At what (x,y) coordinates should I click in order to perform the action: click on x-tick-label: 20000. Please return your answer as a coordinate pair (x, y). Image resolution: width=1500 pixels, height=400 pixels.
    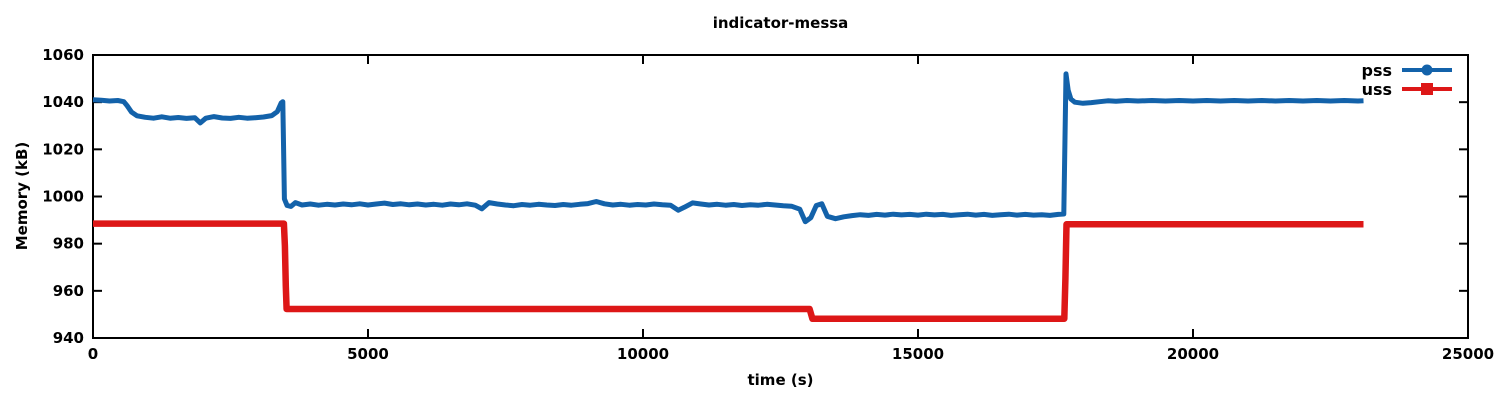
    Looking at the image, I should click on (1193, 354).